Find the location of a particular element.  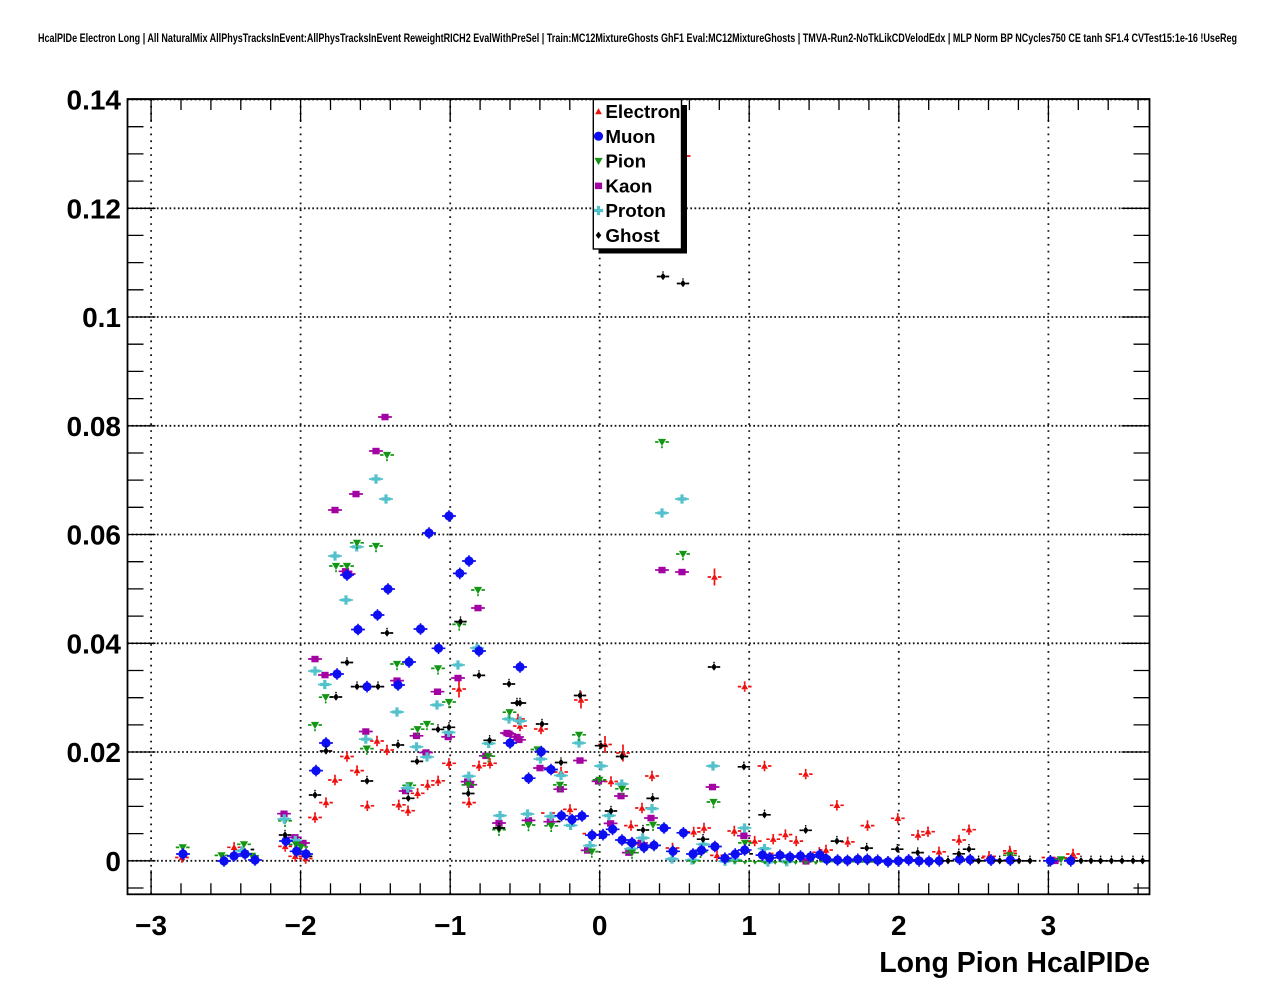

svg-text: Long Pion HcalPIDe is located at coordinates (1014, 963).